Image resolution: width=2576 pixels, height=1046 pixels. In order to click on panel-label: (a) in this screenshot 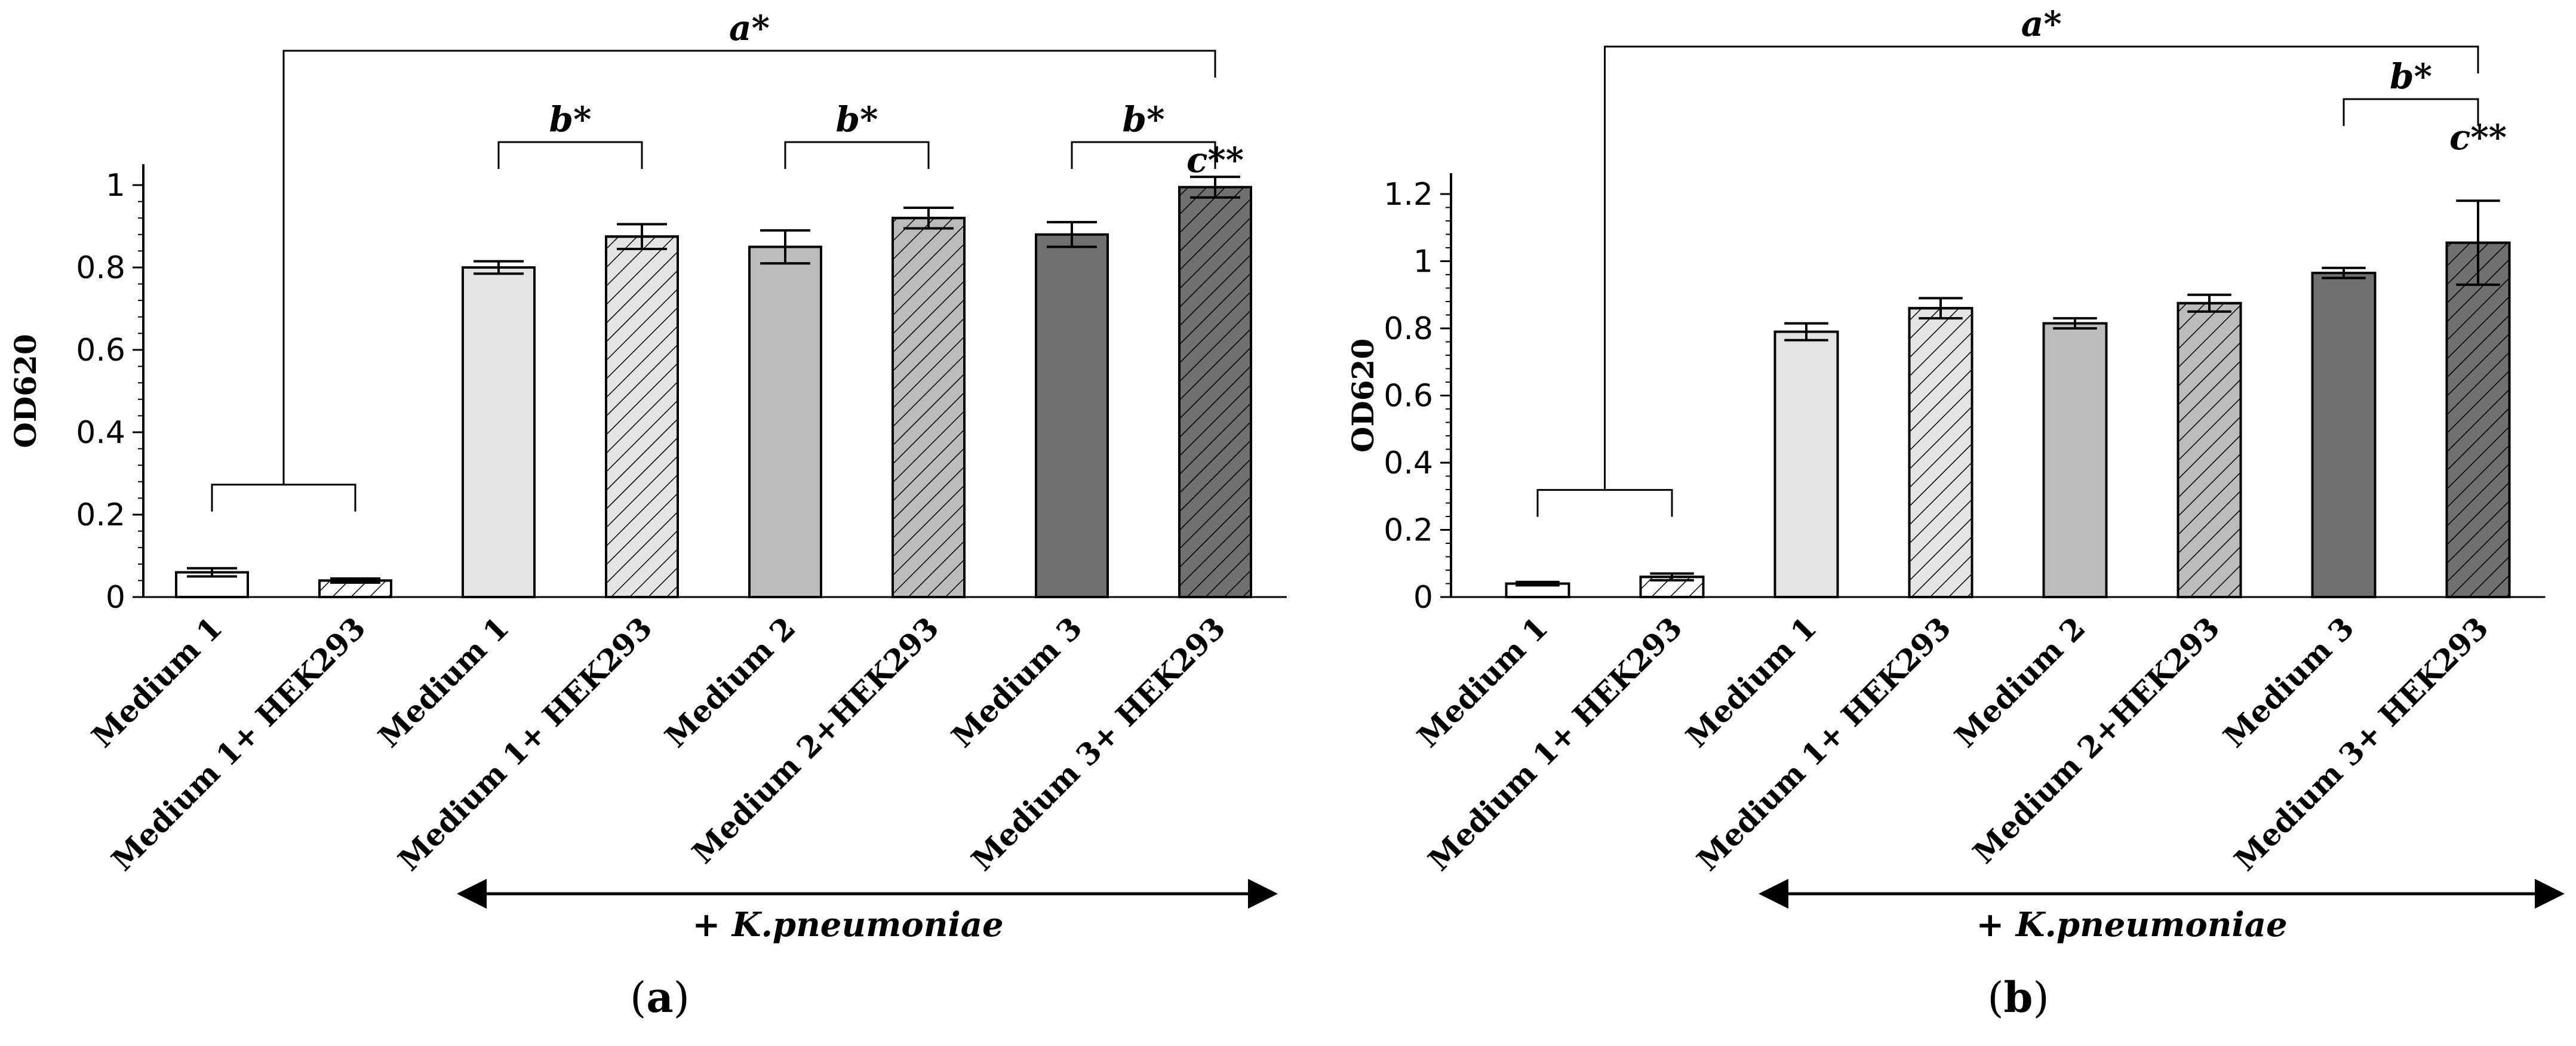, I will do `click(660, 997)`.